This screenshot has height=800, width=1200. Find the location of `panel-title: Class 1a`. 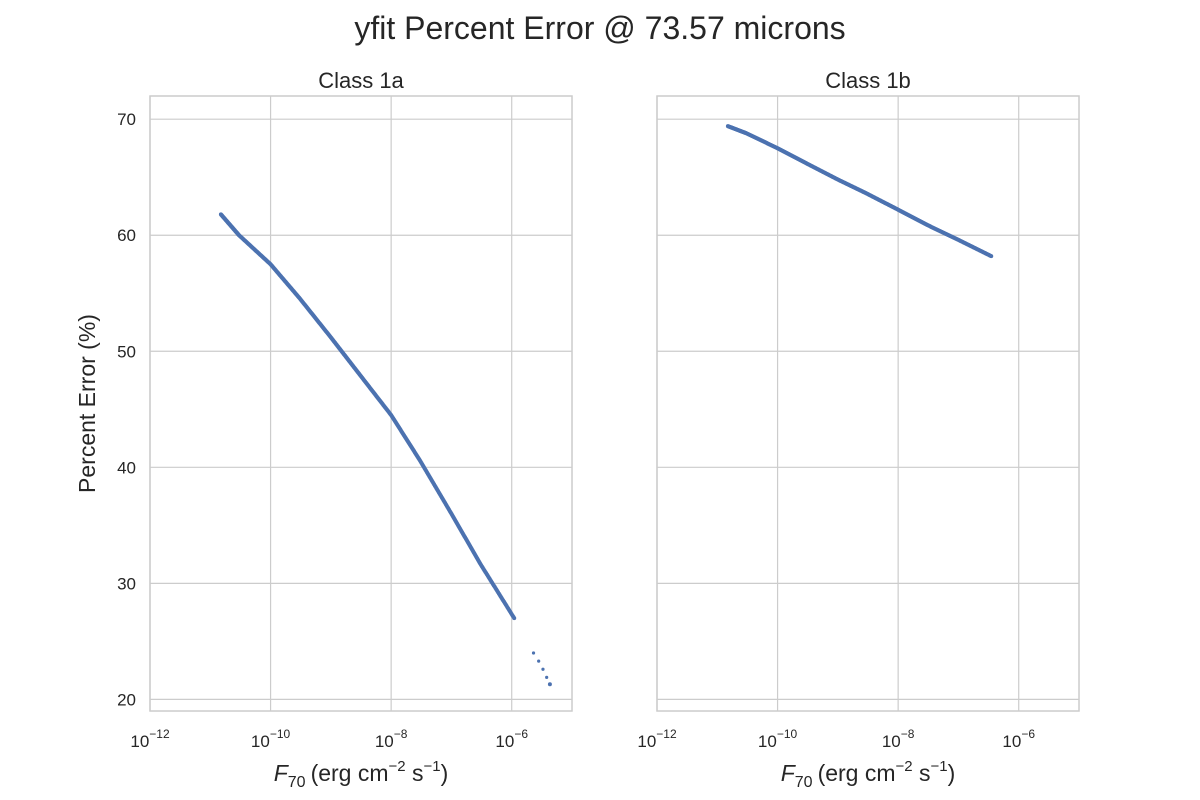

panel-title: Class 1a is located at coordinates (361, 80).